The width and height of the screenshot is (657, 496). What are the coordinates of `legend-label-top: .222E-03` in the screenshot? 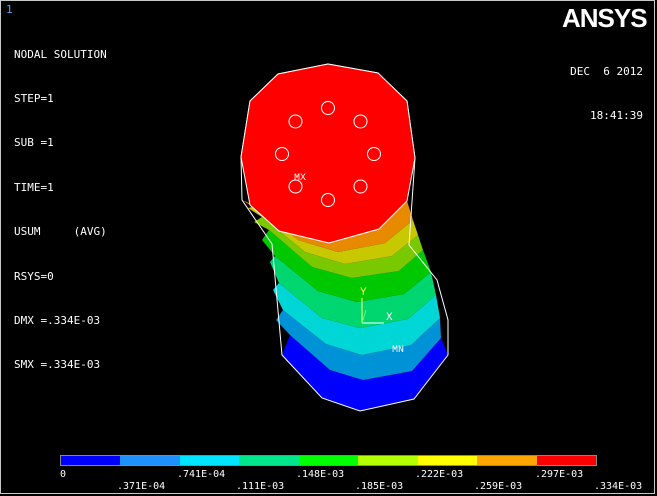 It's located at (439, 474).